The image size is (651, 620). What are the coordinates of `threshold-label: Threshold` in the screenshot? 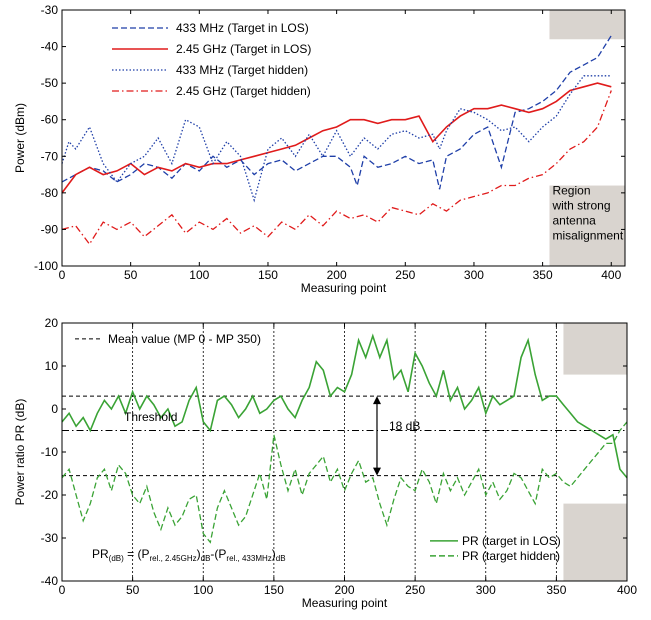 It's located at (150, 417).